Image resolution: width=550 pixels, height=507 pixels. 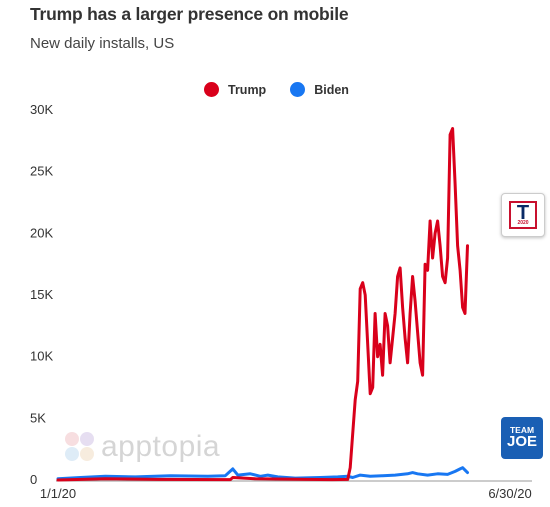 I want to click on y-tick-label: 25K, so click(x=41, y=171).